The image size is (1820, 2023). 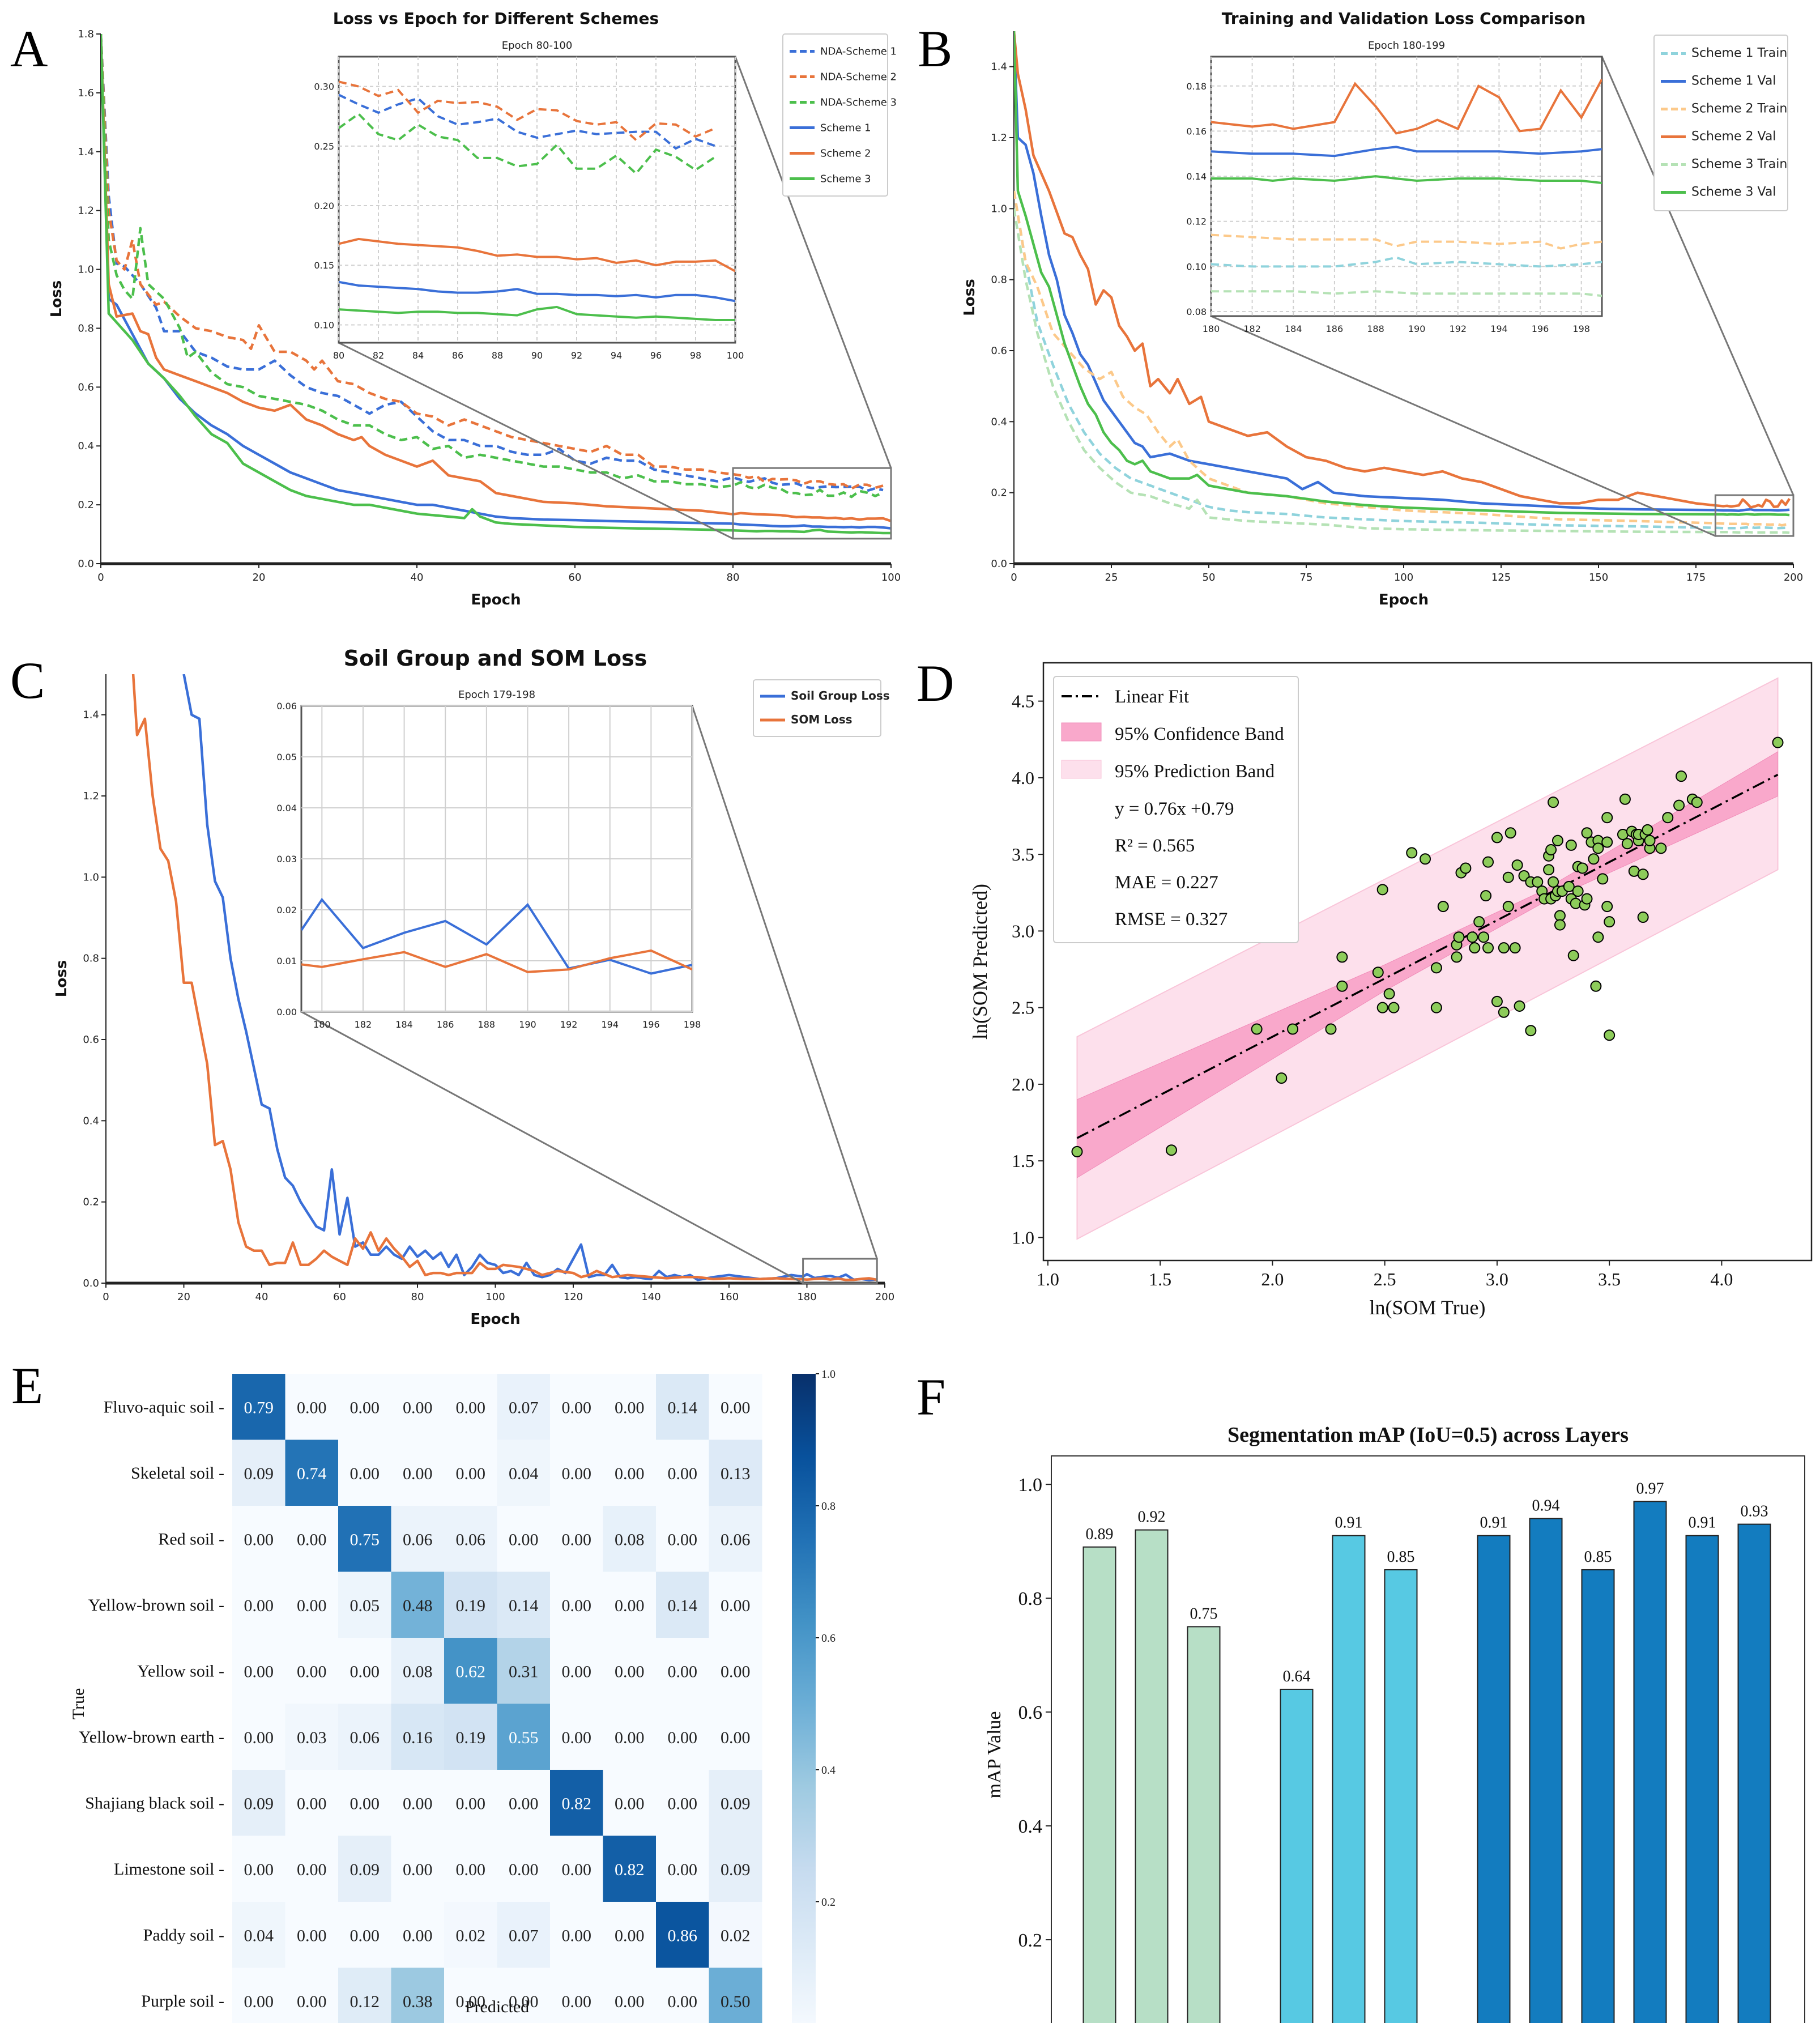 What do you see at coordinates (164, 1407) in the screenshot?
I see `row-label: Fluvo-aquic soil -` at bounding box center [164, 1407].